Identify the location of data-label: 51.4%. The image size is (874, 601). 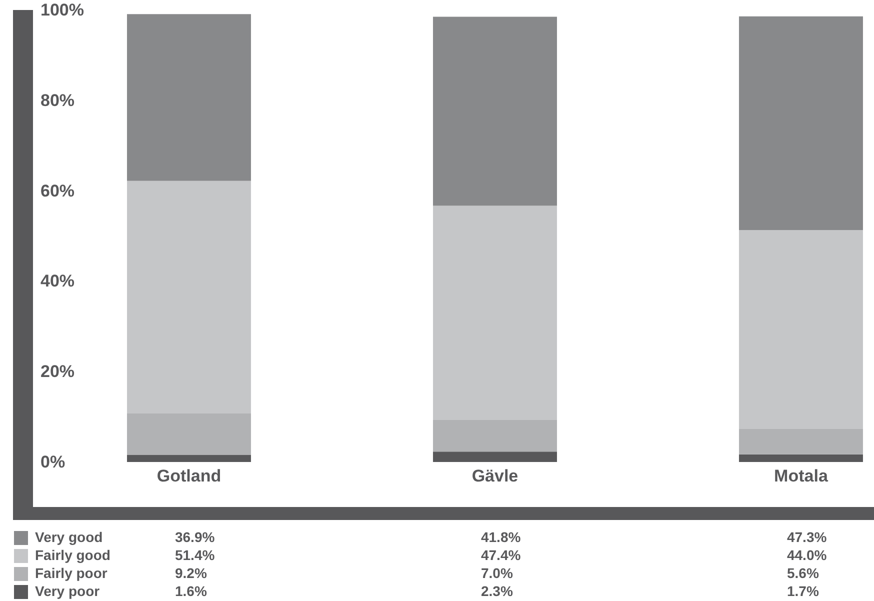
(195, 555).